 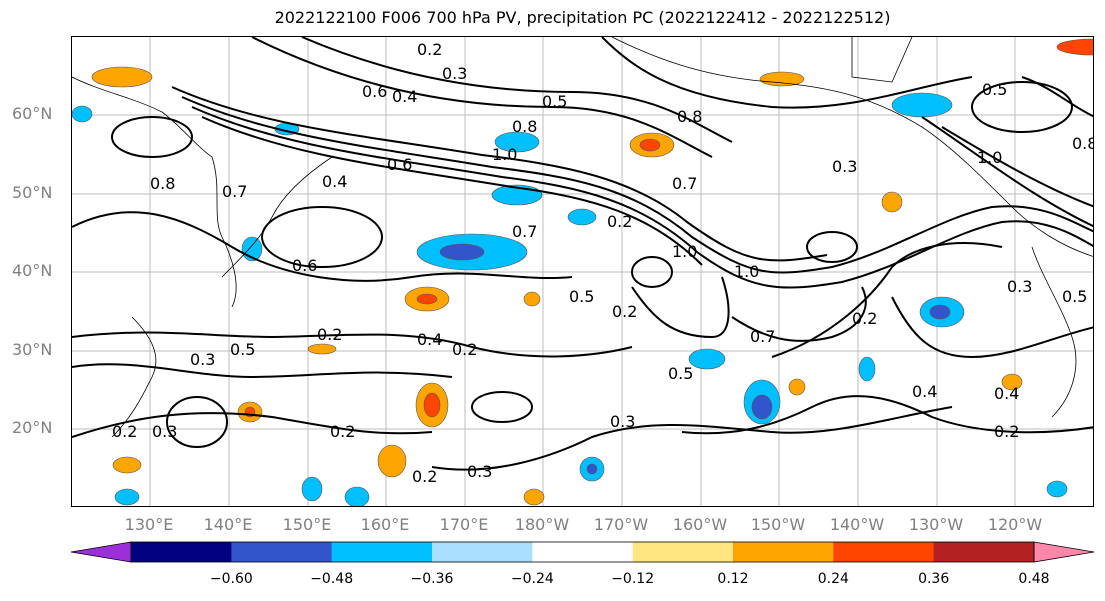 I want to click on lon-label-130w: 130°W, so click(x=936, y=524).